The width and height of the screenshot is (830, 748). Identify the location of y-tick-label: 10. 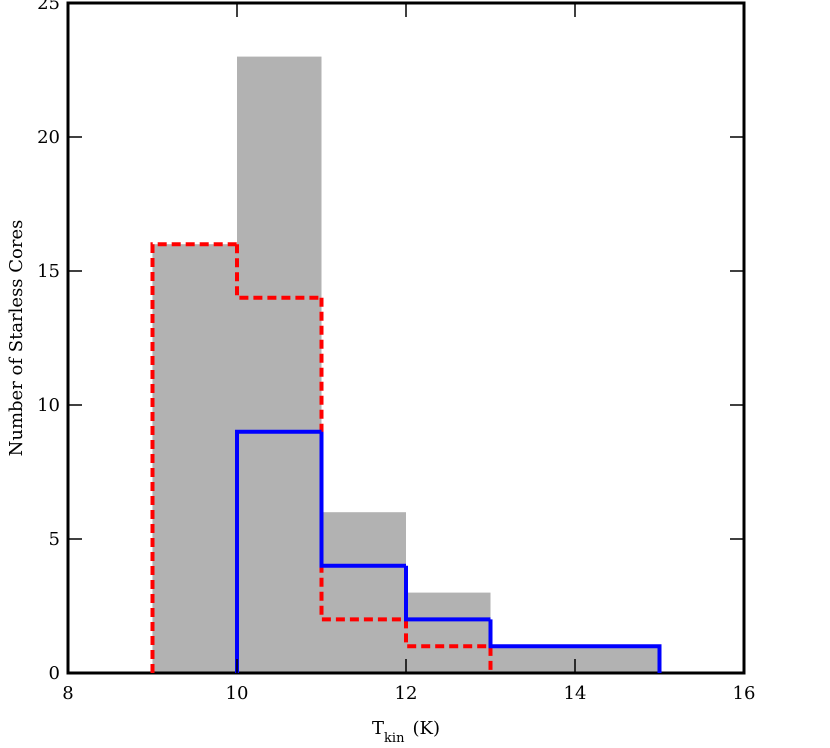
(48, 405).